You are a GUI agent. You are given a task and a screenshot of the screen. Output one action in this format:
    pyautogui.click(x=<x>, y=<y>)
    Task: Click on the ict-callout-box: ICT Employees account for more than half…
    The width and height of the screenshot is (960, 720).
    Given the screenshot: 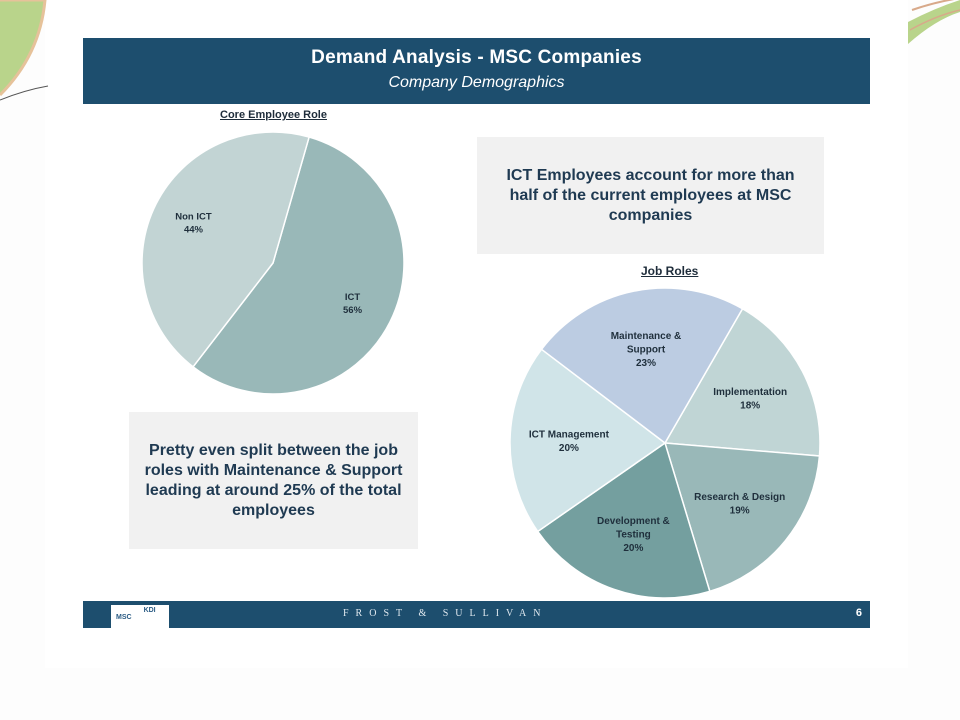 What is the action you would take?
    pyautogui.click(x=650, y=195)
    